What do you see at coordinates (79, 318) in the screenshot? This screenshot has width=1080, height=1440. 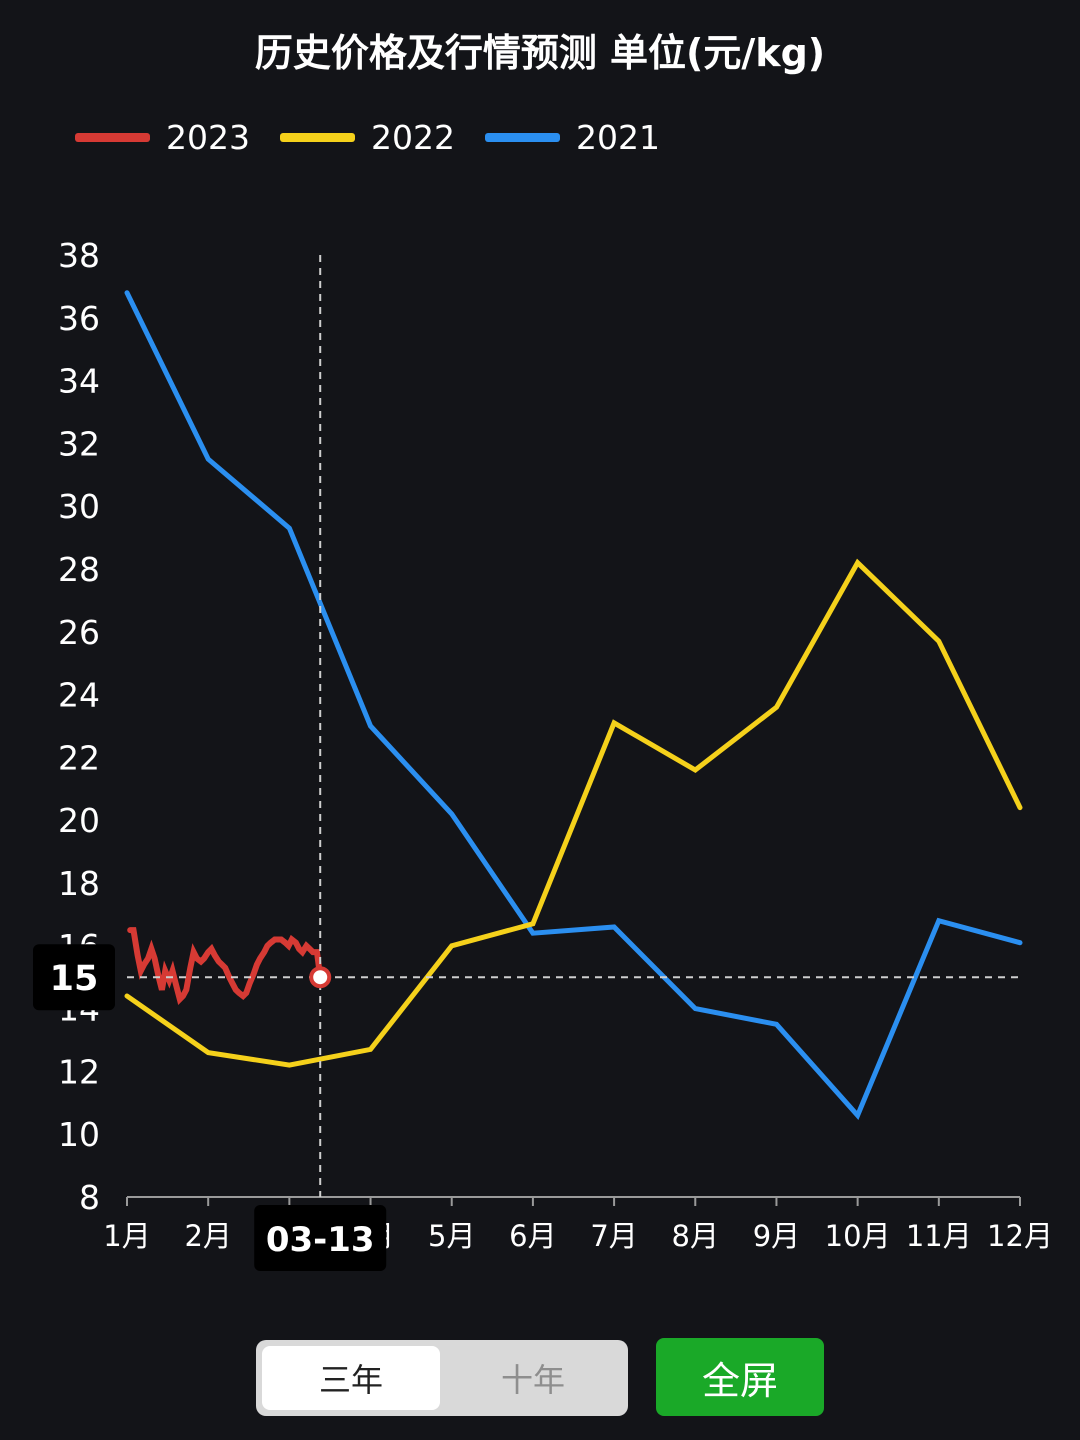 I see `y-tick-label: 36` at bounding box center [79, 318].